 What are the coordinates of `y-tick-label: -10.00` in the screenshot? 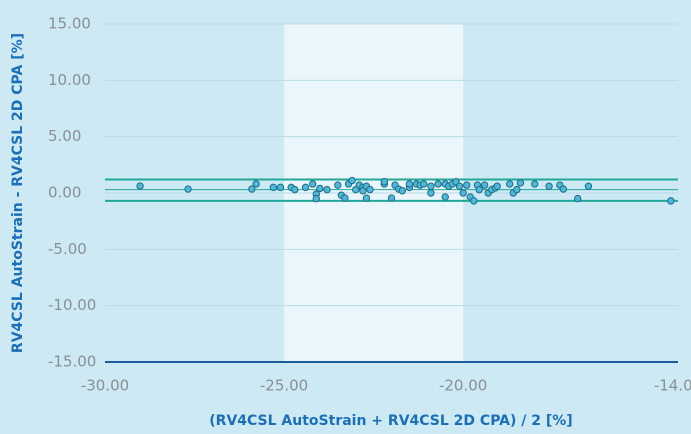 It's located at (72, 305).